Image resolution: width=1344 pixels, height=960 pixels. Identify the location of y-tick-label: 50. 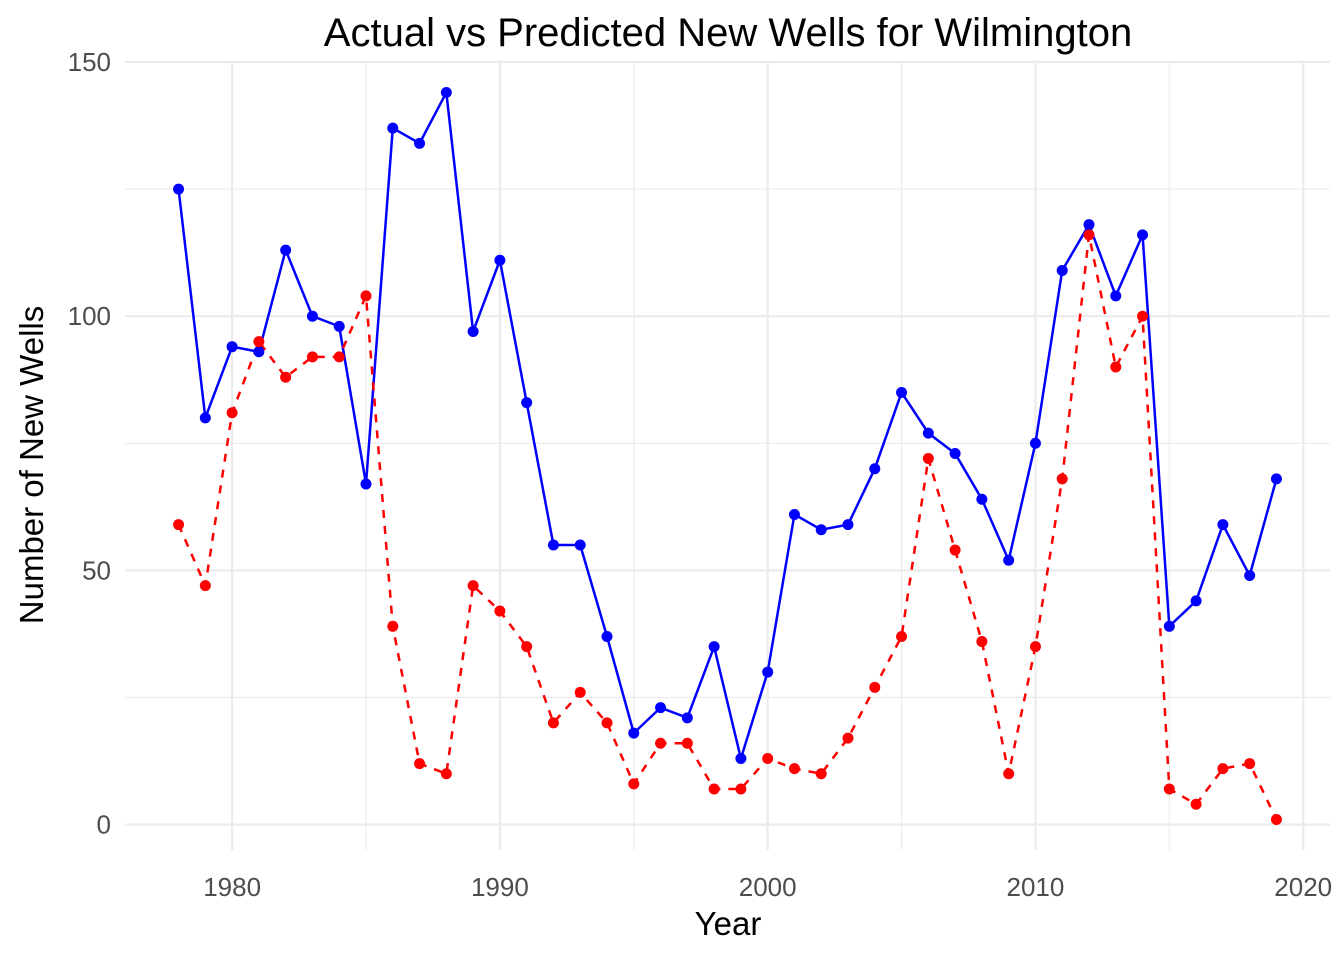
(96, 570).